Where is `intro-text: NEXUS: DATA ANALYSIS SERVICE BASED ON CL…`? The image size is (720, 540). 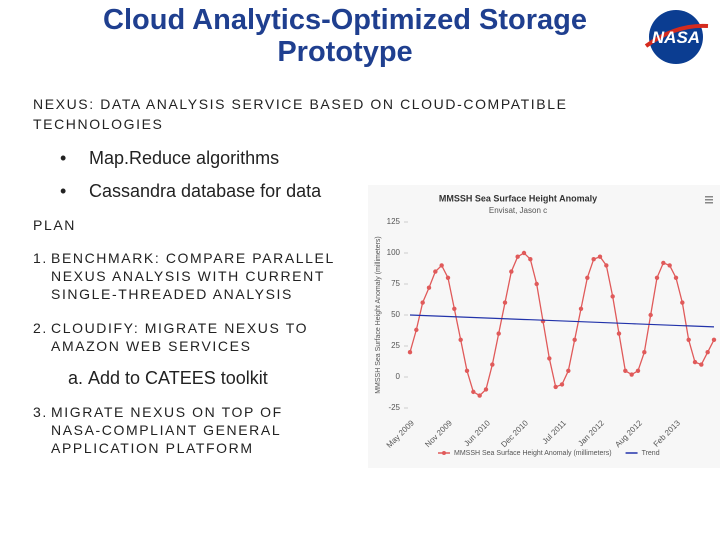
intro-text: NEXUS: DATA ANALYSIS SERVICE BASED ON CL… is located at coordinates (300, 114).